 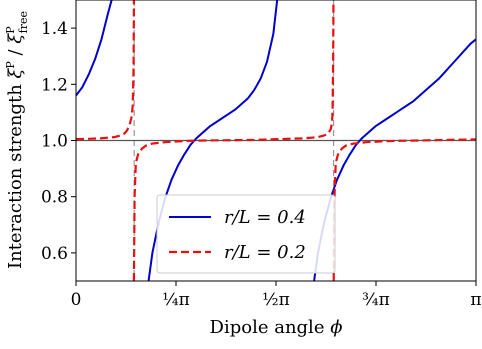 I want to click on y-tick-label: 1.0, so click(x=54, y=142).